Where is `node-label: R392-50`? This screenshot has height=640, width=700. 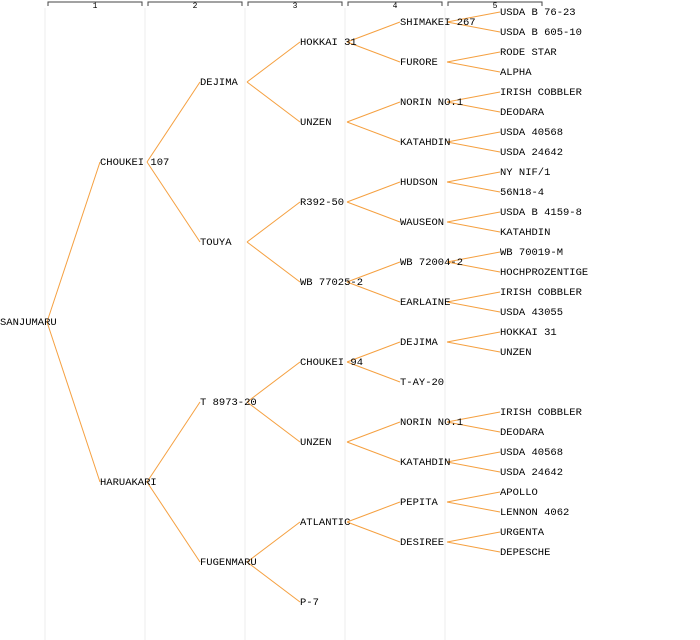
node-label: R392-50 is located at coordinates (322, 203).